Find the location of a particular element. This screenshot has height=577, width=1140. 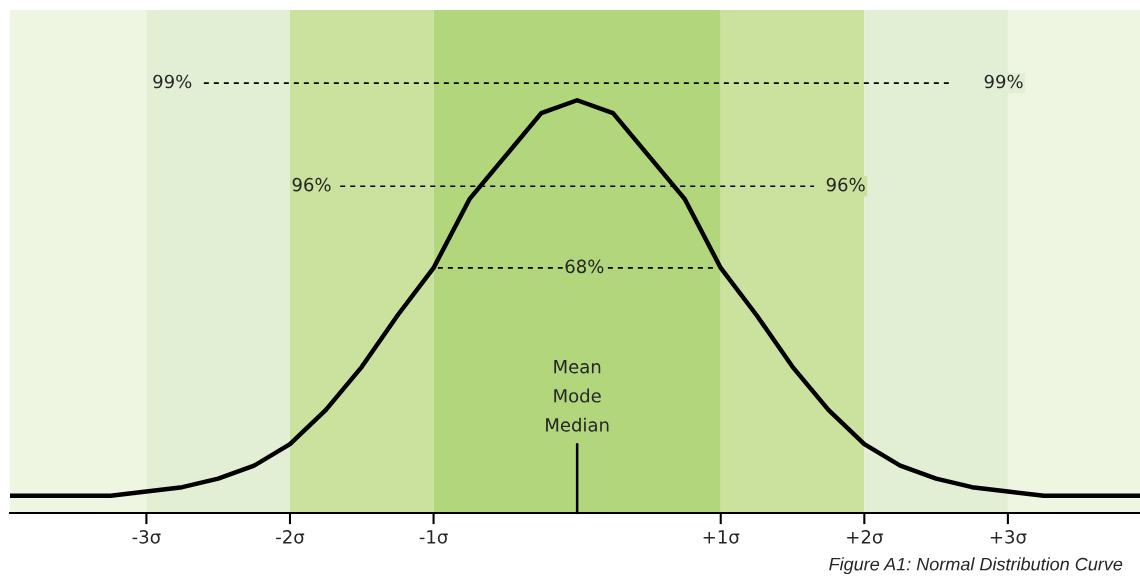

x-tick-label: +3σ is located at coordinates (1008, 536).